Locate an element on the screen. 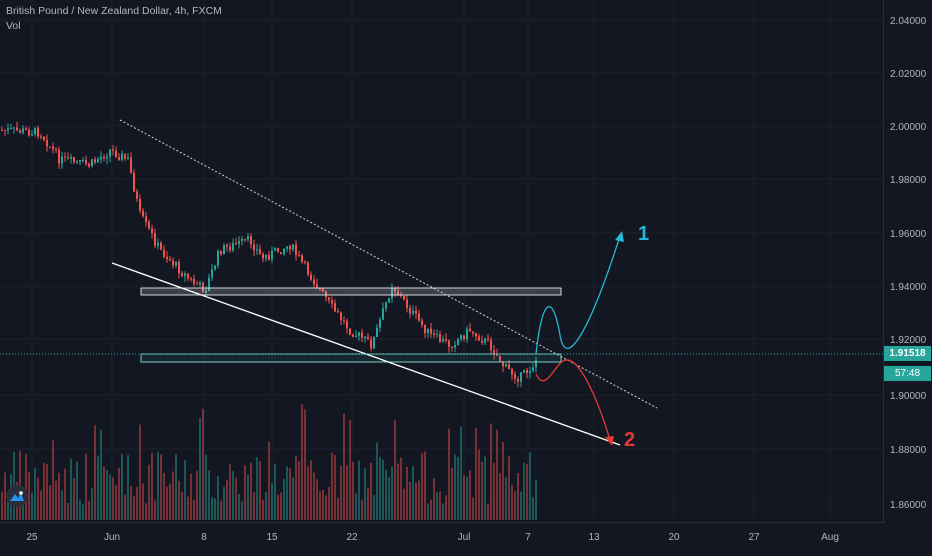 The width and height of the screenshot is (932, 556). scenario-2-arrowhead is located at coordinates (609, 441).